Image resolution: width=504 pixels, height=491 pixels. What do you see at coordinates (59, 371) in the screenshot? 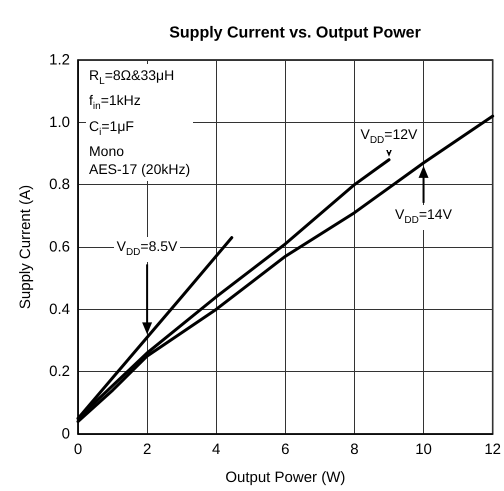
I see `y-tick-label: 0.2` at bounding box center [59, 371].